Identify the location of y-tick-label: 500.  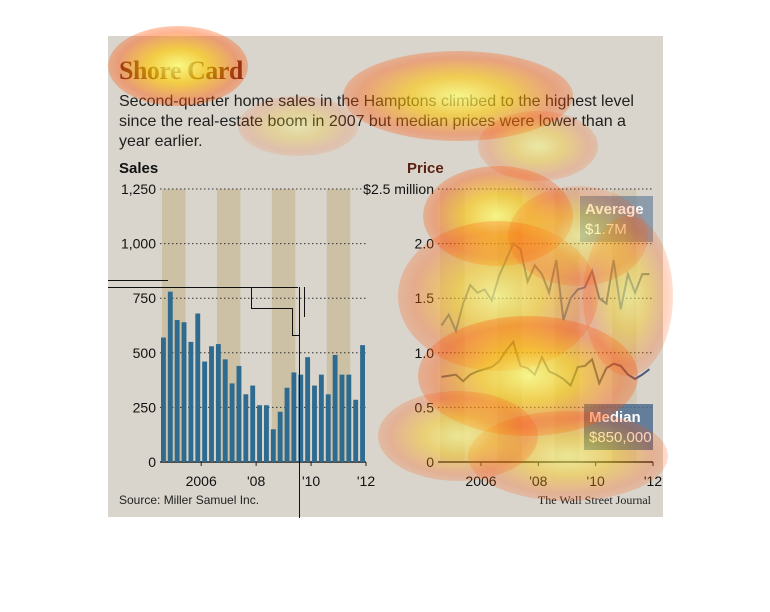
(145, 353).